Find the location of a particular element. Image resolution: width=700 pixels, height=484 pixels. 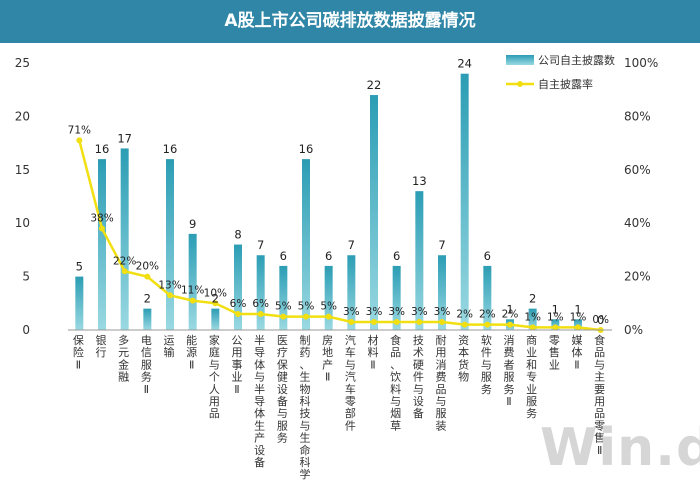

rate-value-label: 22% is located at coordinates (124, 261).